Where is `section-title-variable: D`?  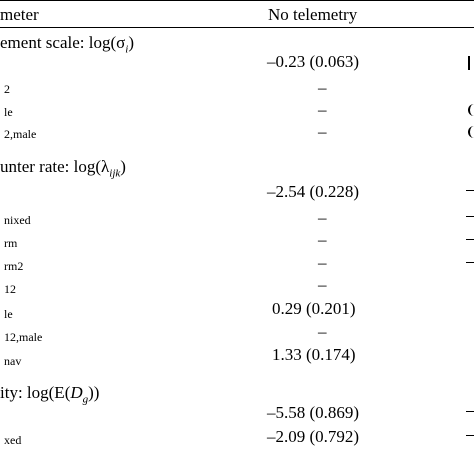 section-title-variable: D is located at coordinates (76, 392).